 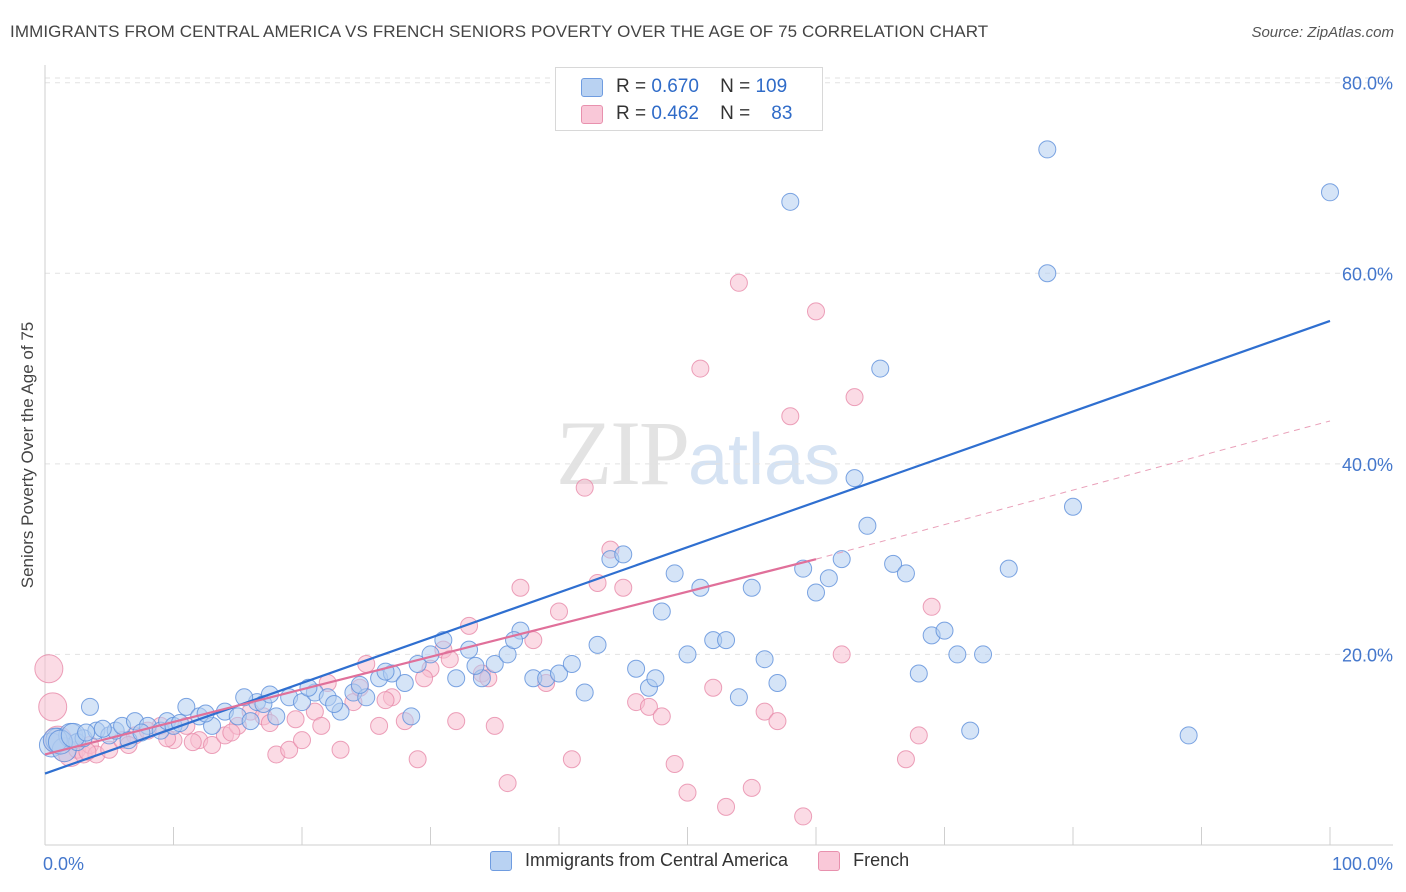 What do you see at coordinates (735, 86) in the screenshot?
I see `legend-n-label: N =` at bounding box center [735, 86].